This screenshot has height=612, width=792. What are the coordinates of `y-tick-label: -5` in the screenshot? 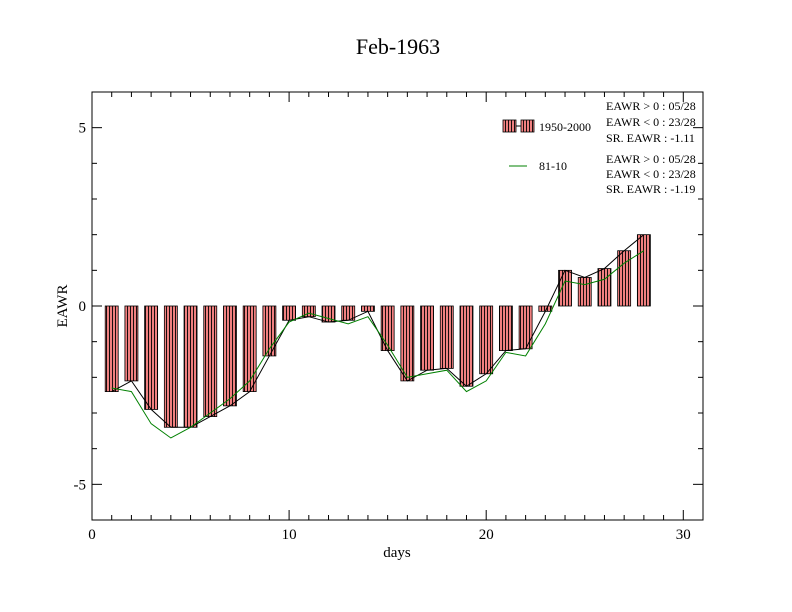 It's located at (80, 485).